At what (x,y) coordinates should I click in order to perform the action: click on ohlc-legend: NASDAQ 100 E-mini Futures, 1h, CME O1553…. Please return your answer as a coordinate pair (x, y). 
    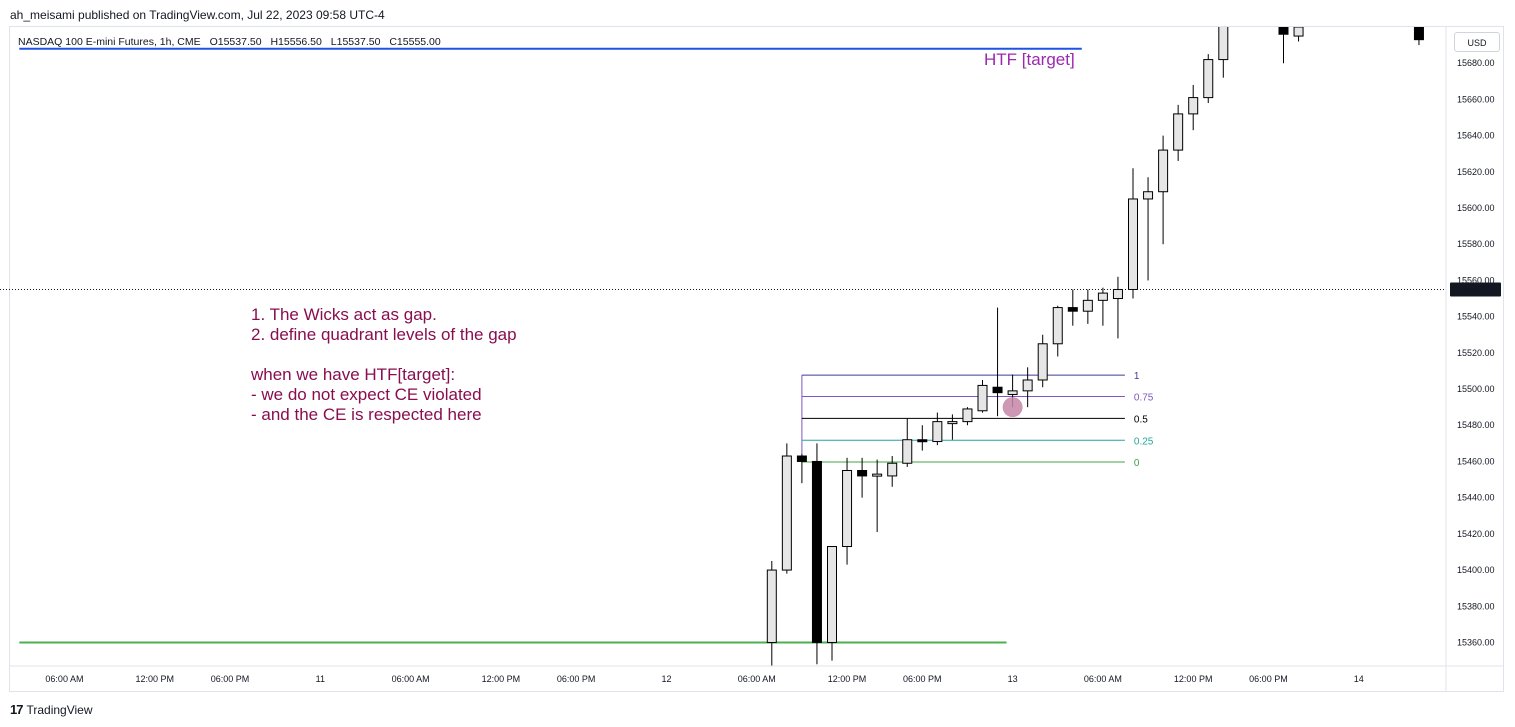
    Looking at the image, I should click on (232, 42).